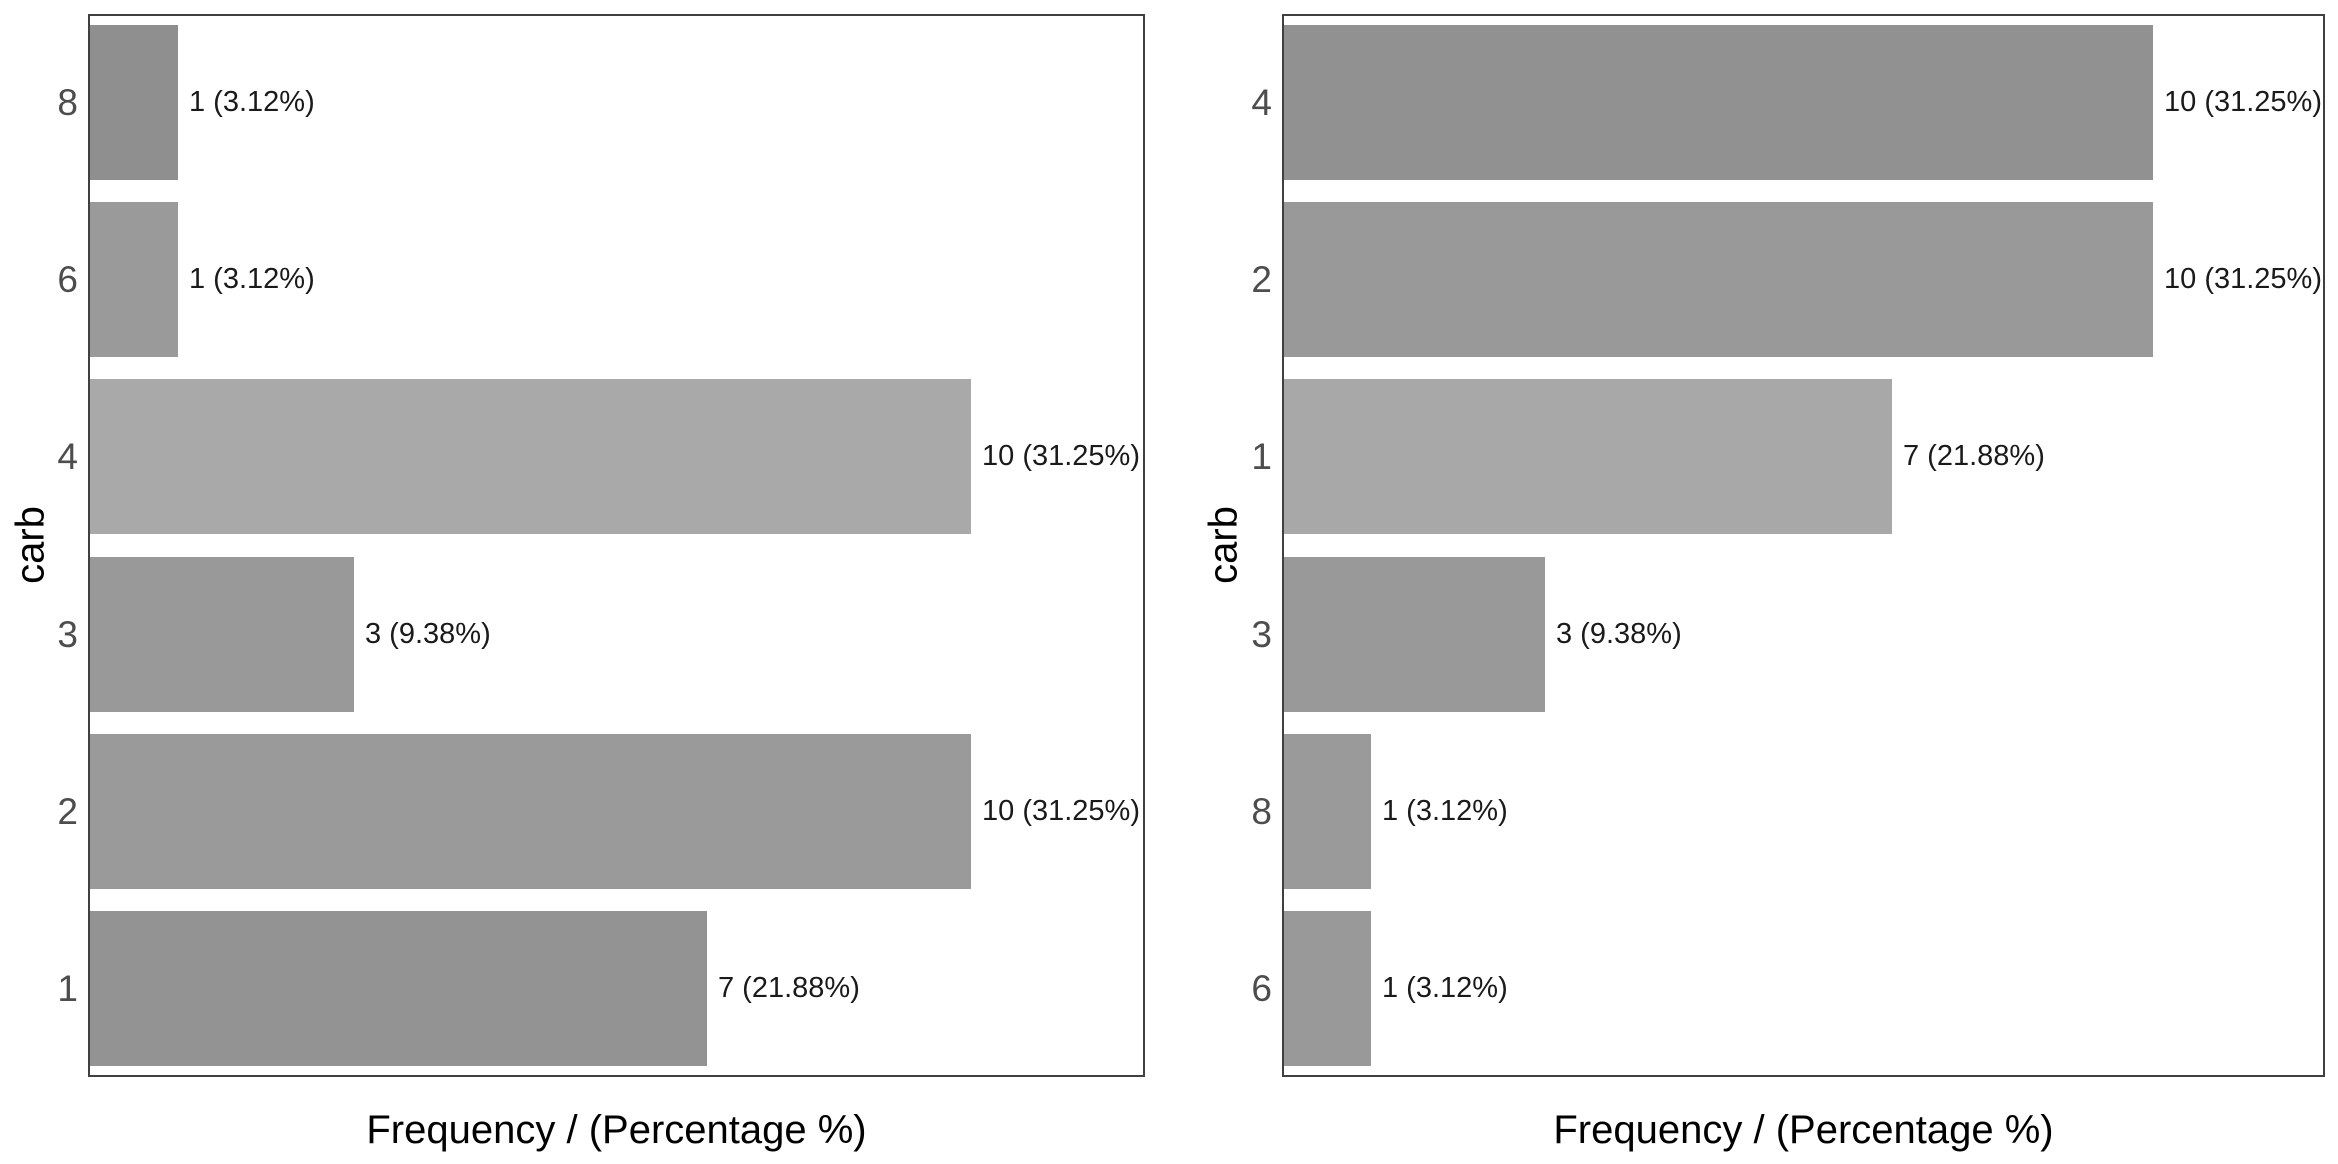 The height and width of the screenshot is (1164, 2338). What do you see at coordinates (1803, 1130) in the screenshot?
I see `x-axis-title-right: Frequency / (Percentage %)` at bounding box center [1803, 1130].